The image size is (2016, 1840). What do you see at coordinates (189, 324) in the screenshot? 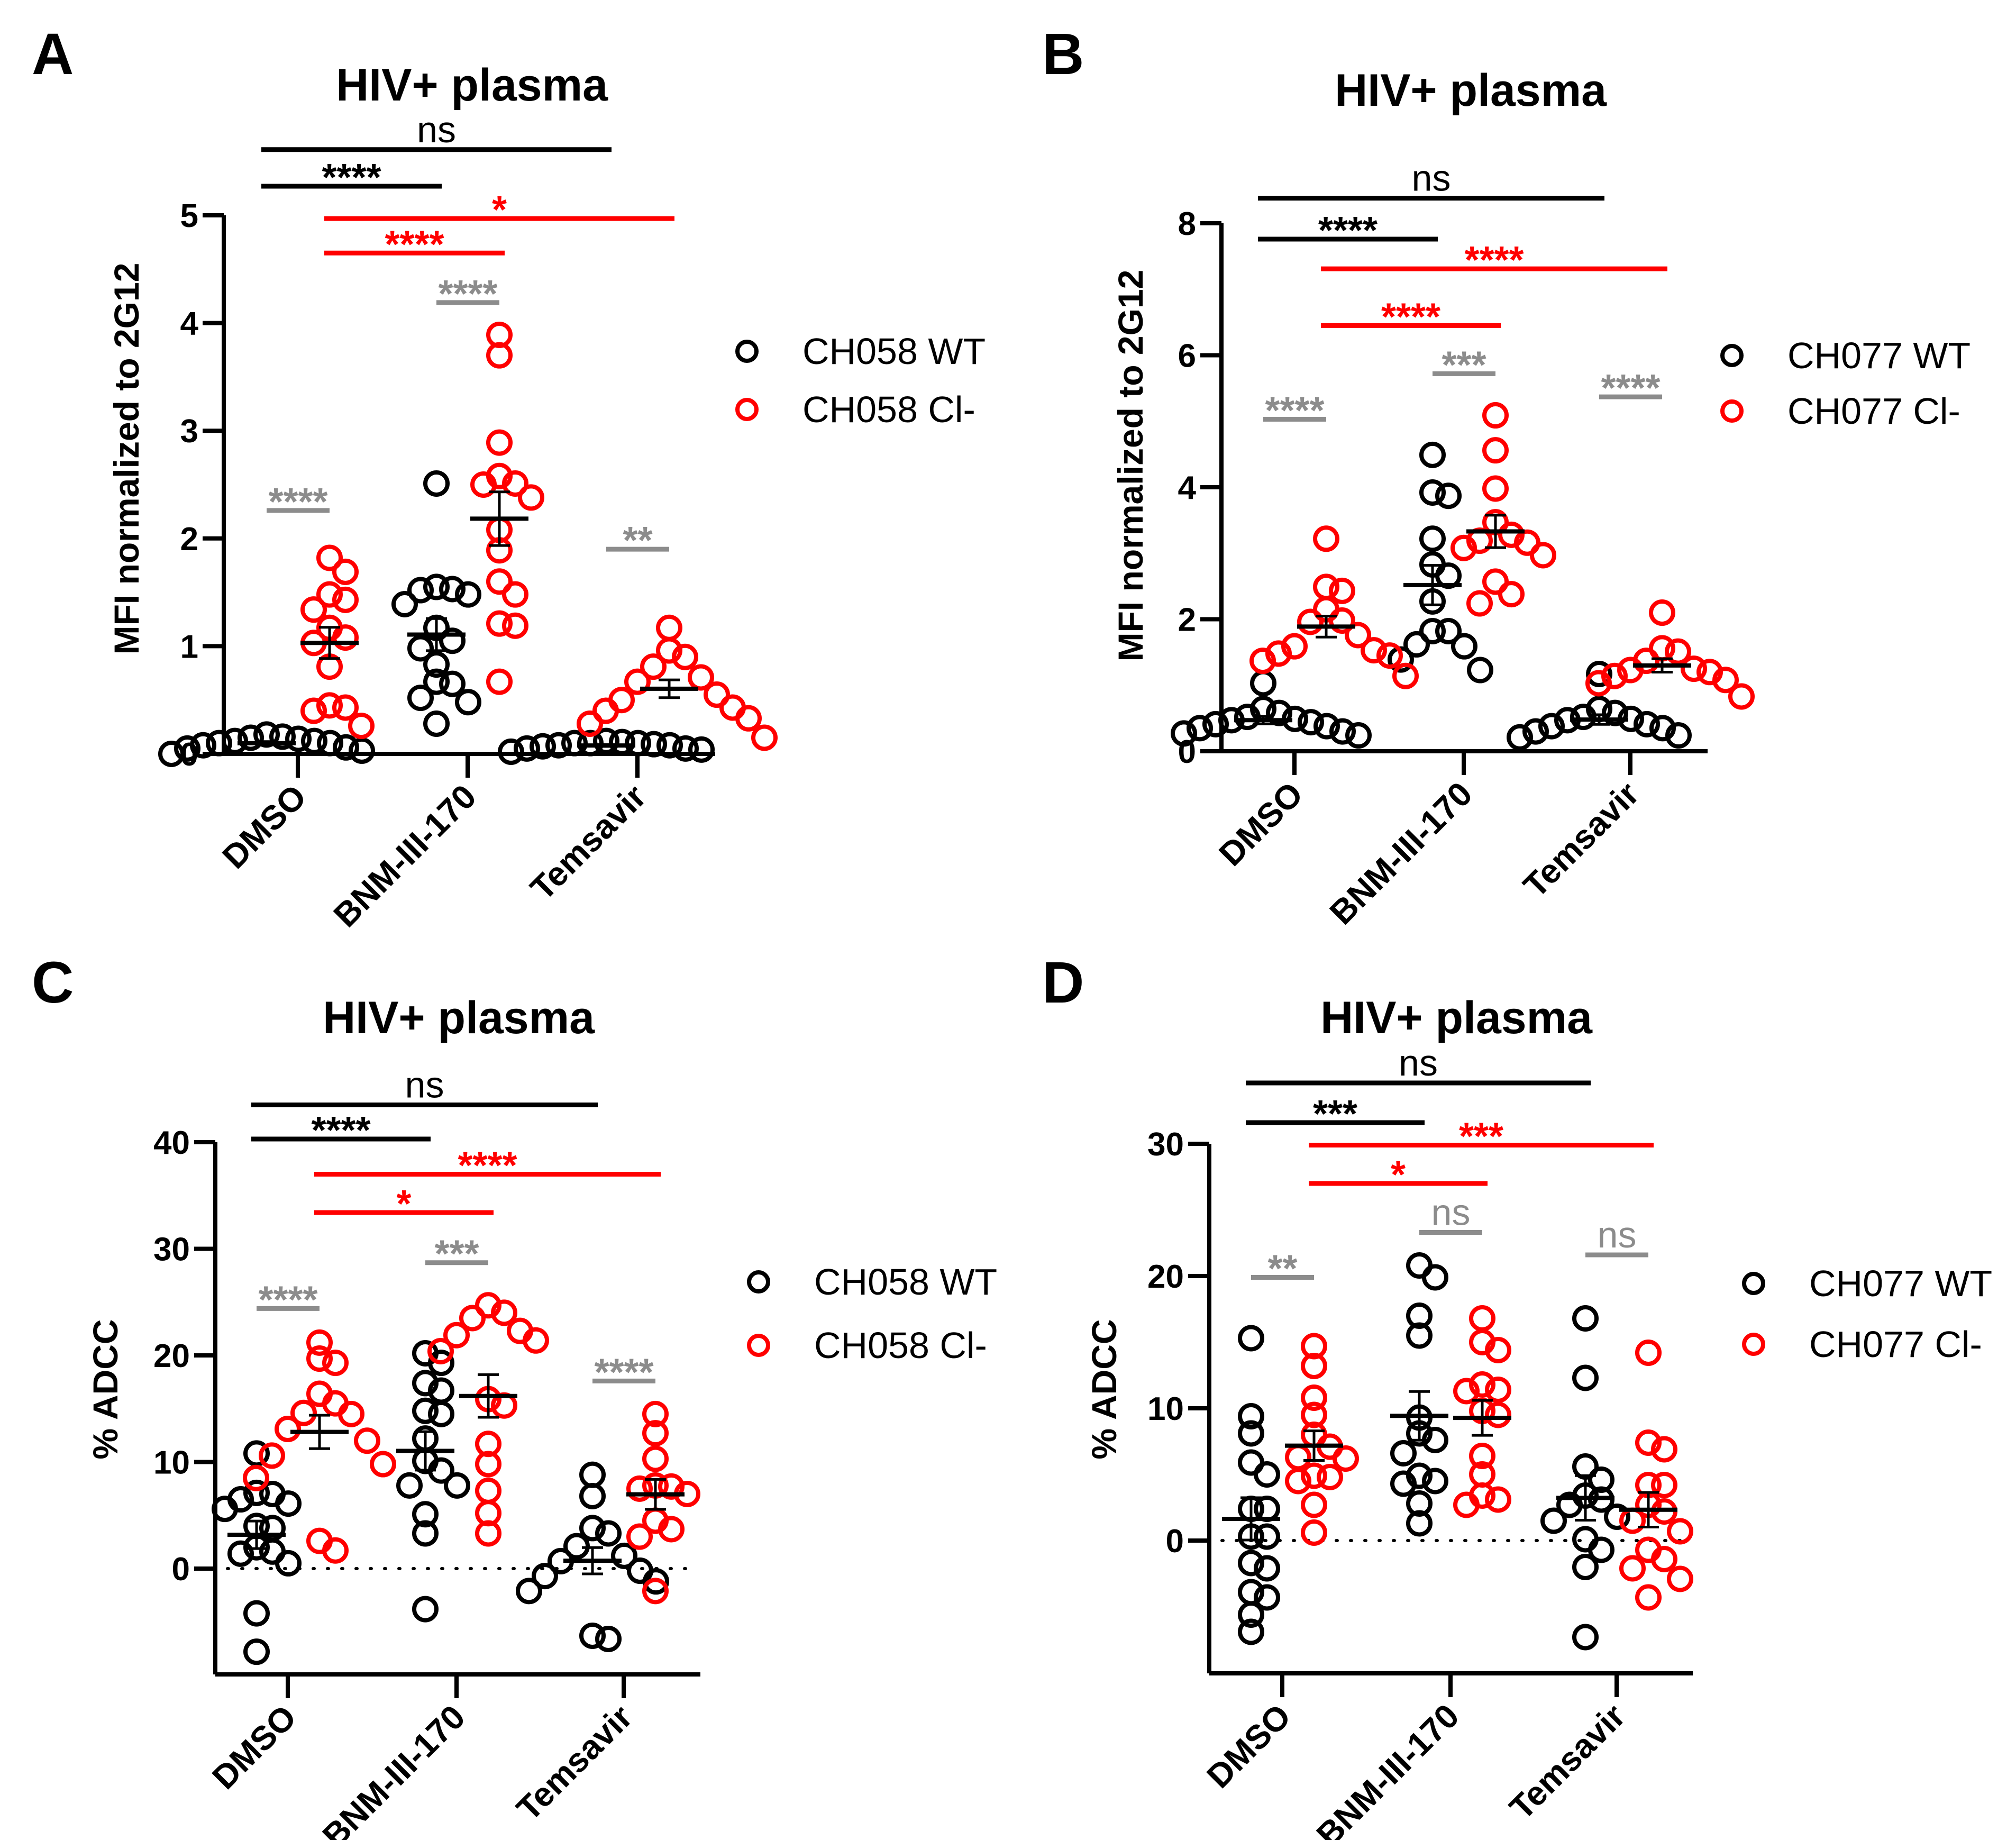
I see `y-tick-label: 4` at bounding box center [189, 324].